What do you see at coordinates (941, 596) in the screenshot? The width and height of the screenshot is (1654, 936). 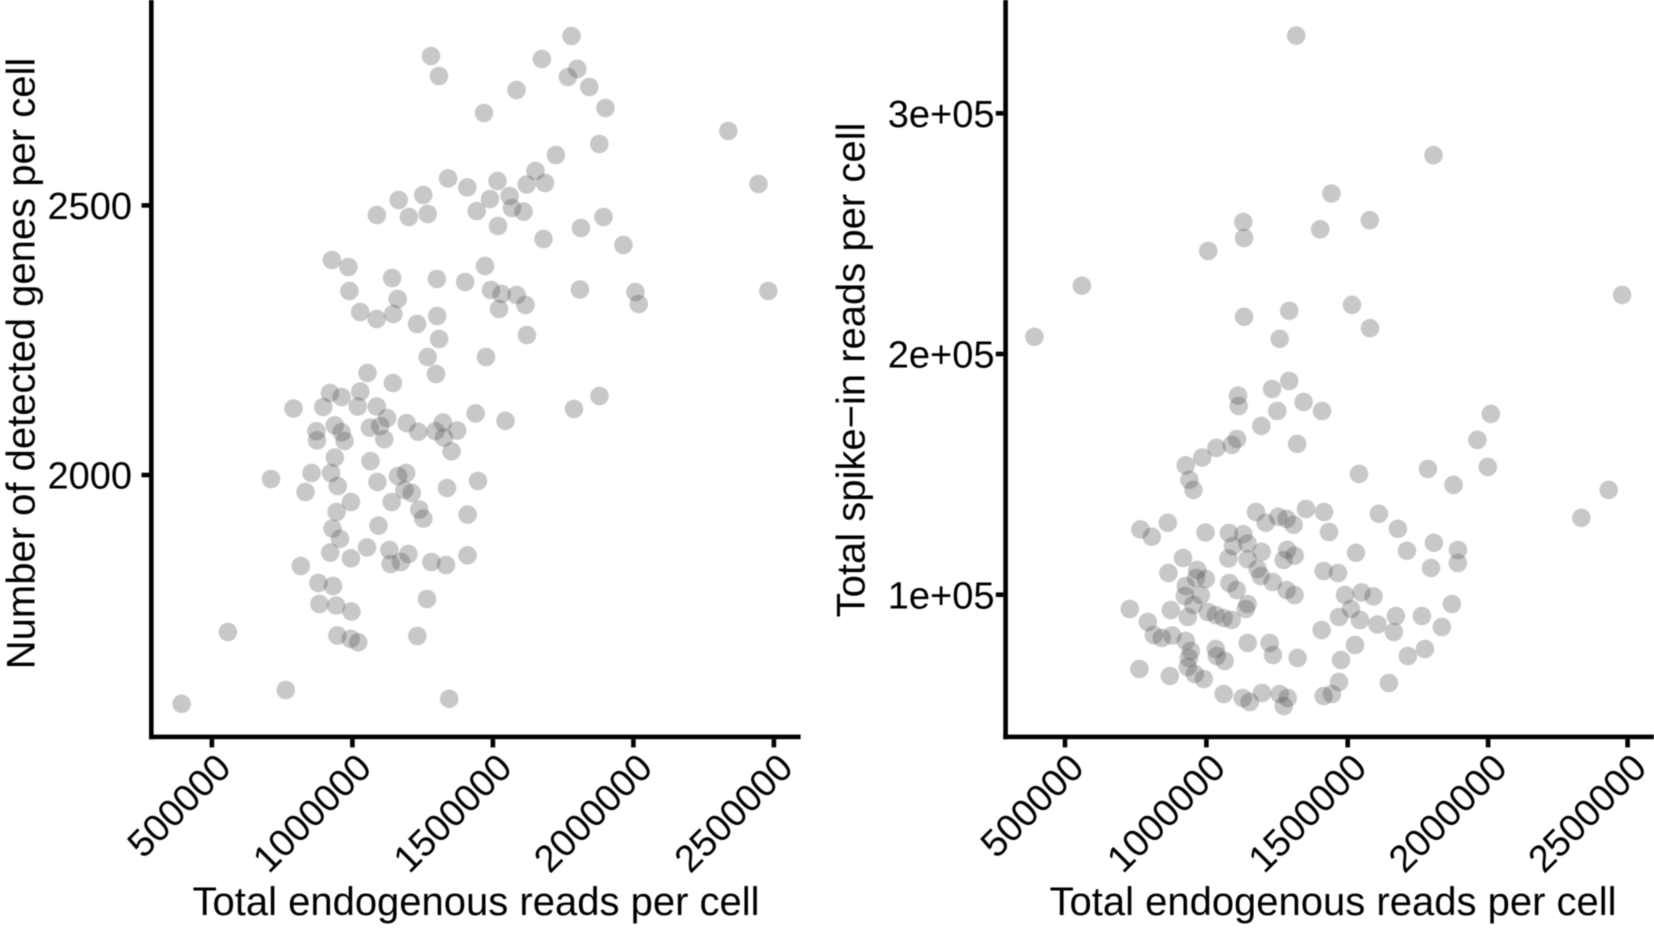 I see `svg-text: 1e+05` at bounding box center [941, 596].